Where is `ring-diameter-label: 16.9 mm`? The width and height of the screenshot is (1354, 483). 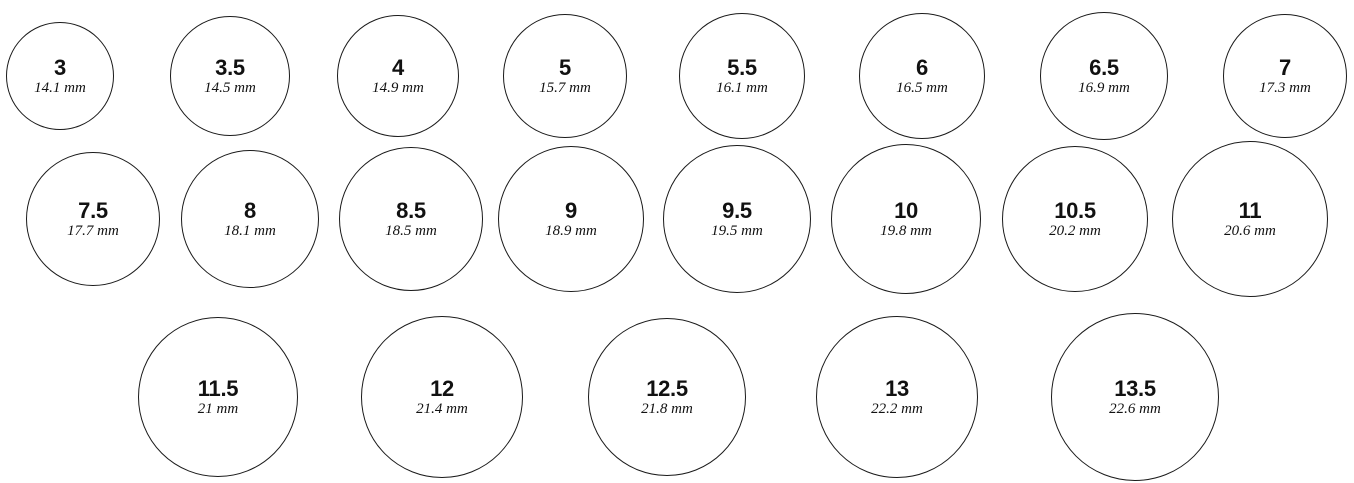 ring-diameter-label: 16.9 mm is located at coordinates (1104, 87).